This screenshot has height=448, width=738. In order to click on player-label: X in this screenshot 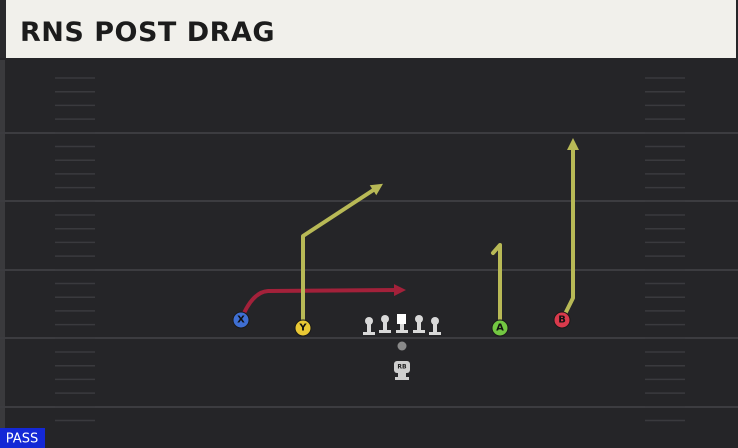, I will do `click(241, 320)`.